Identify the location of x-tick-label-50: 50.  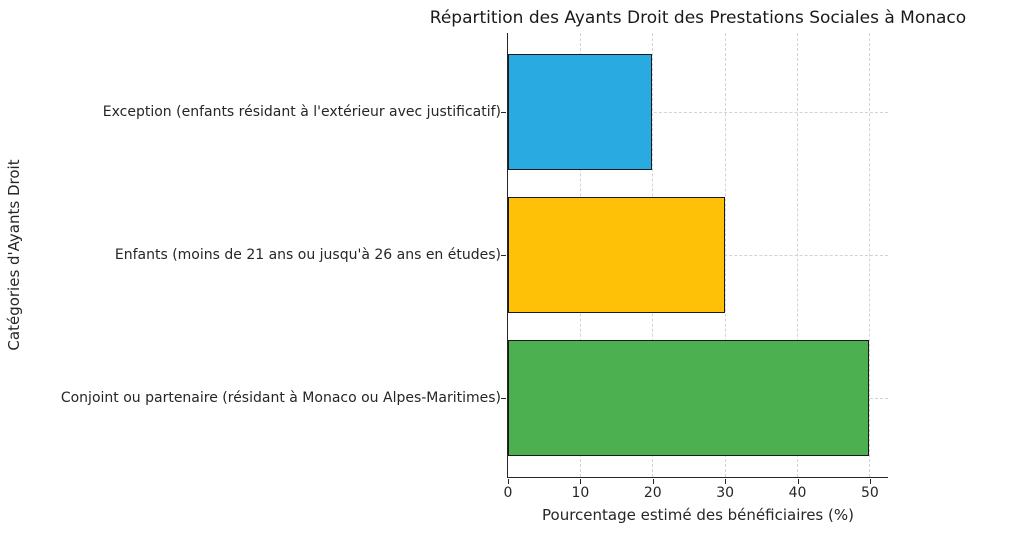
(869, 493).